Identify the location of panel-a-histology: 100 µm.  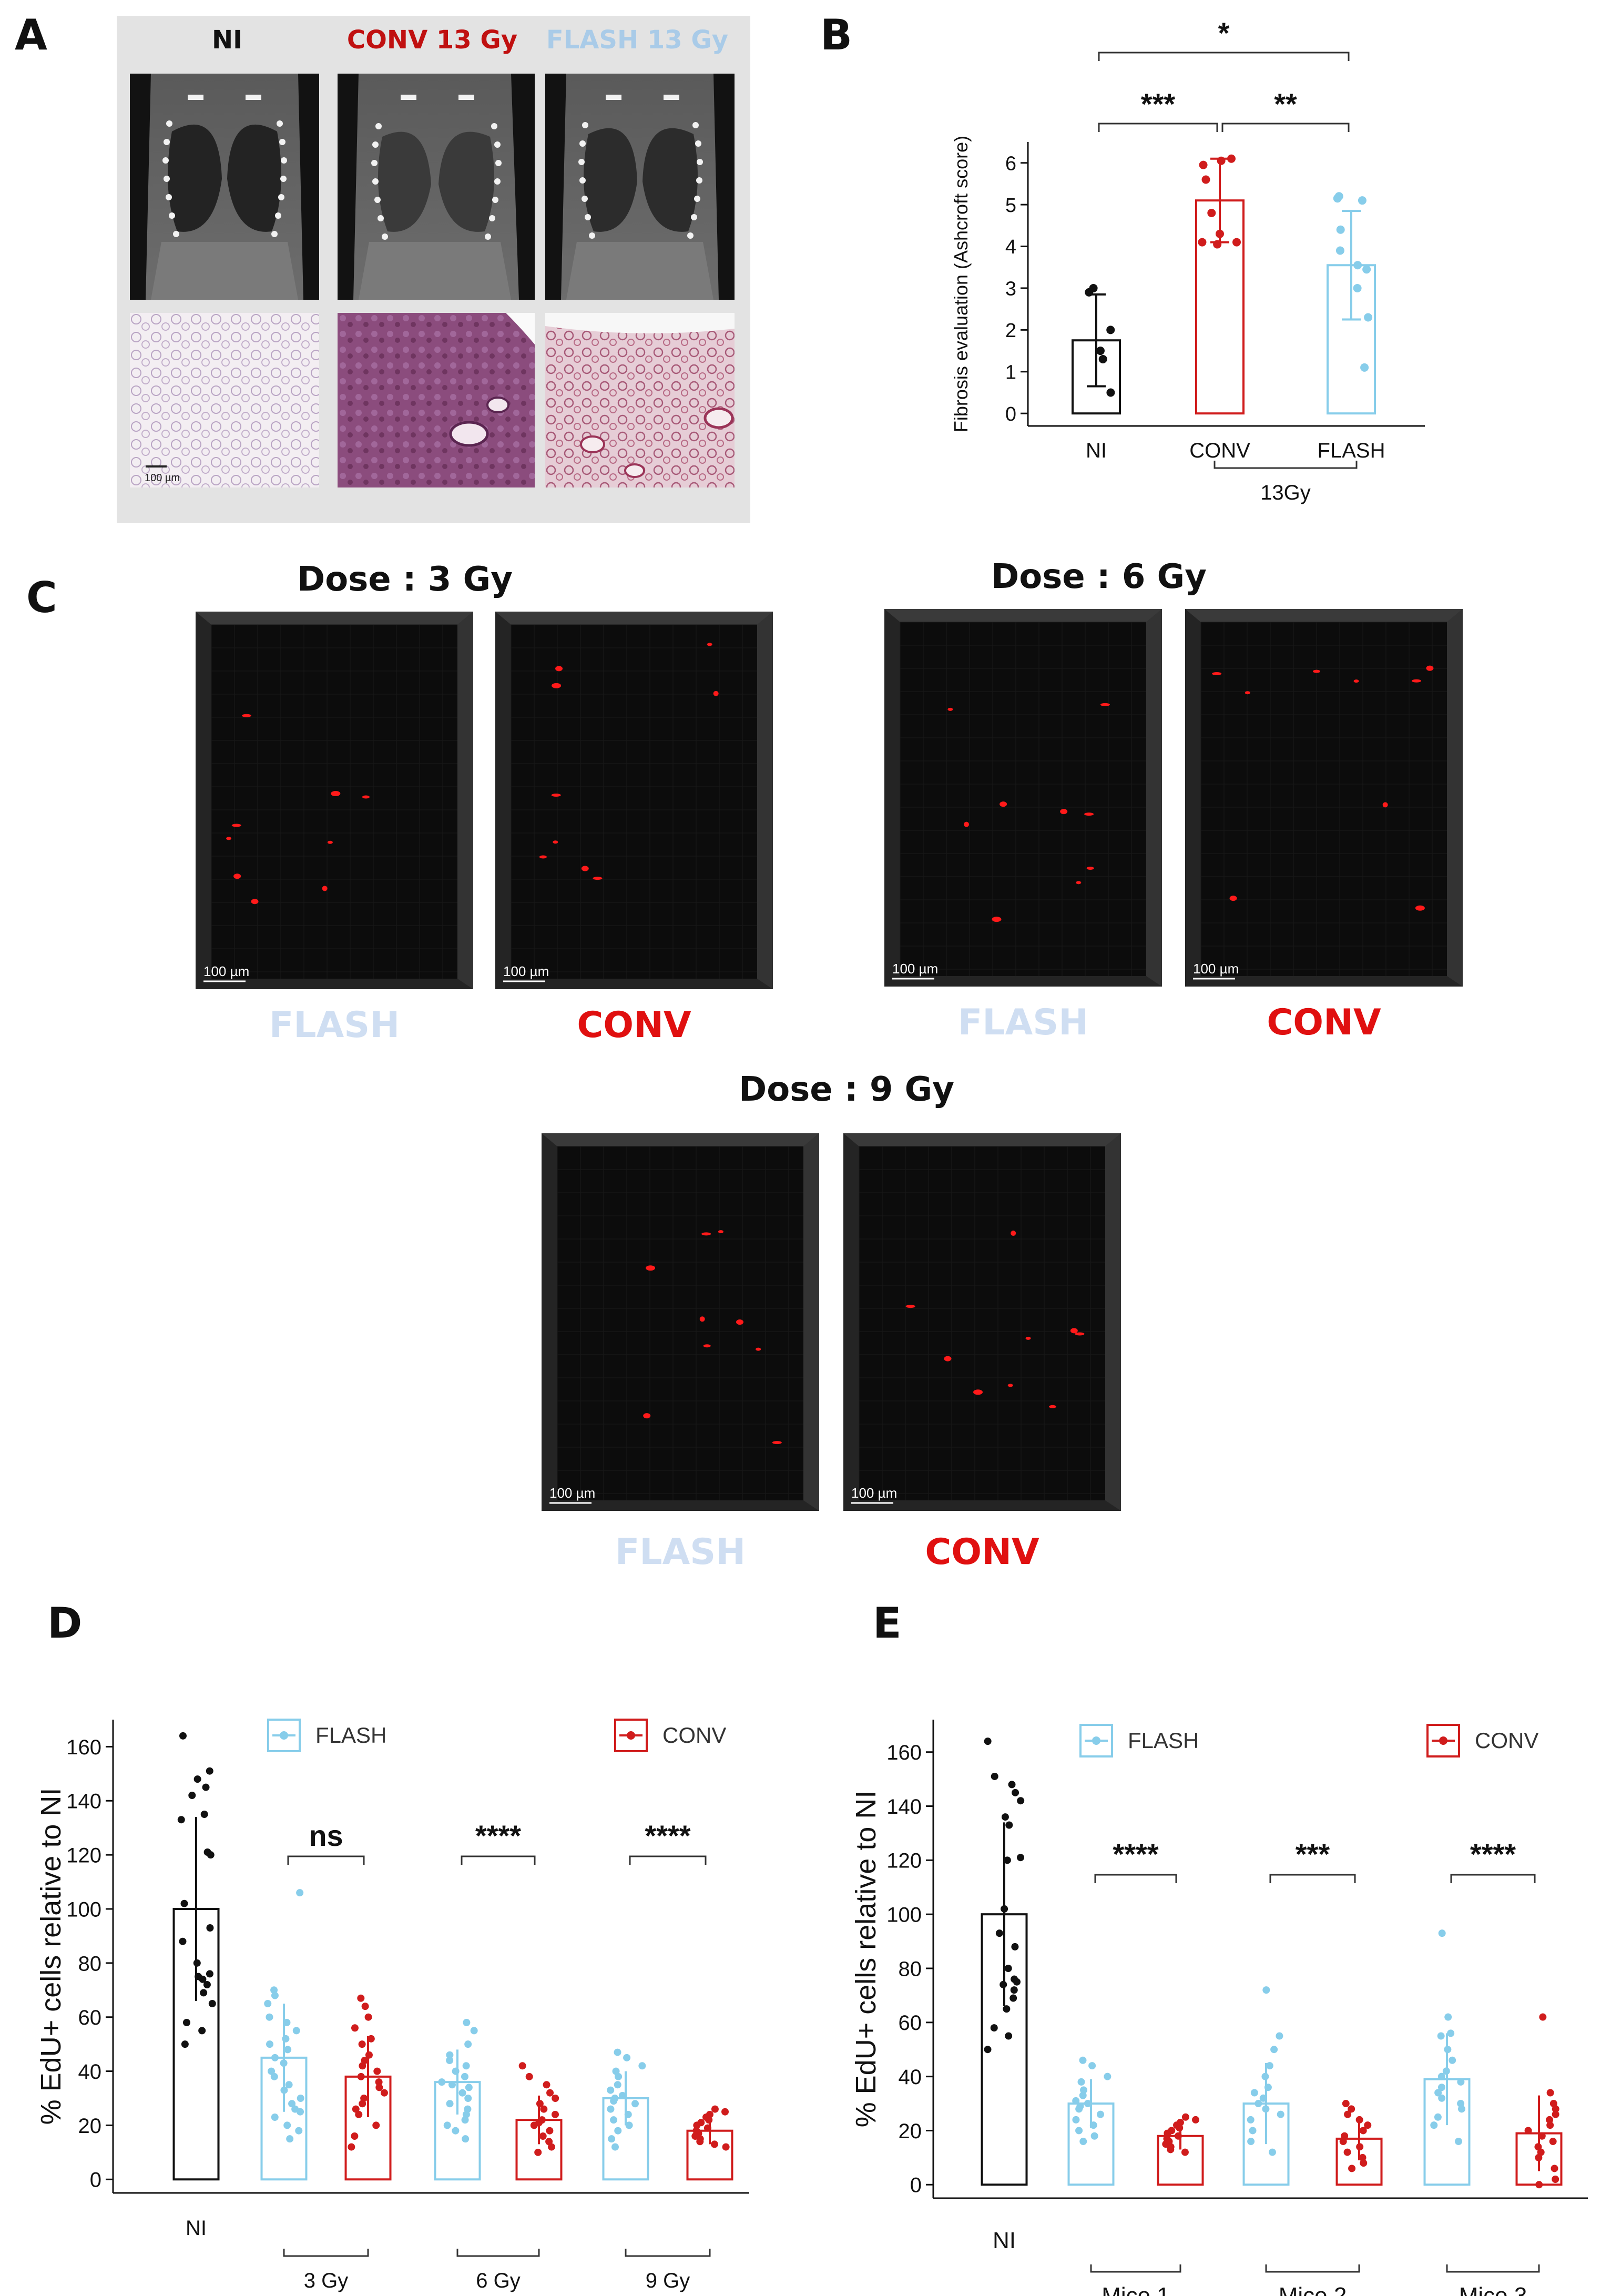
(433, 400).